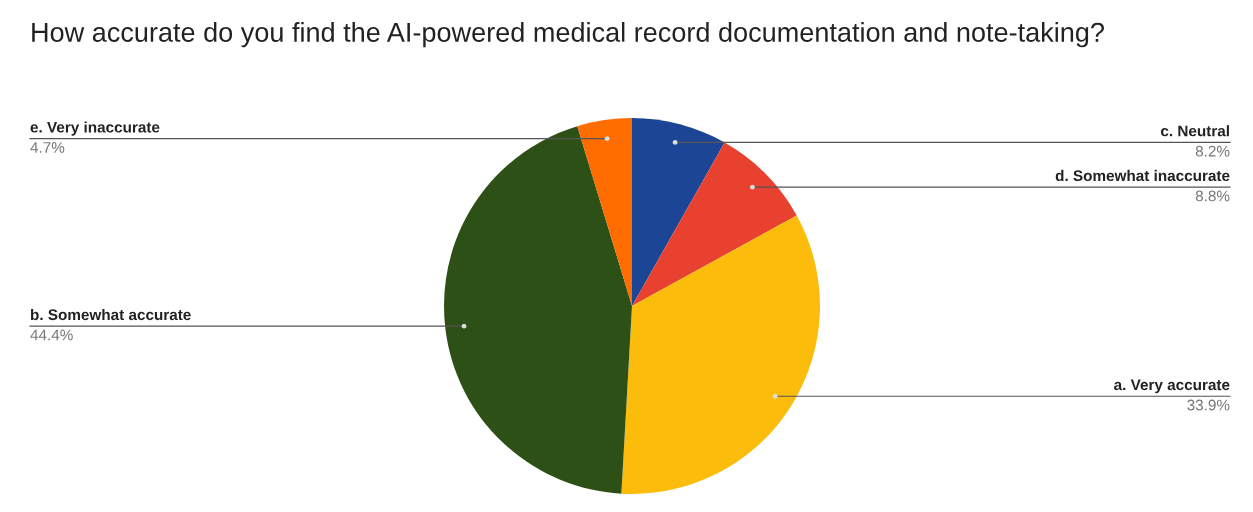 This screenshot has width=1253, height=512. Describe the element at coordinates (1142, 175) in the screenshot. I see `slice-label: d. Somewhat inaccurate` at that location.